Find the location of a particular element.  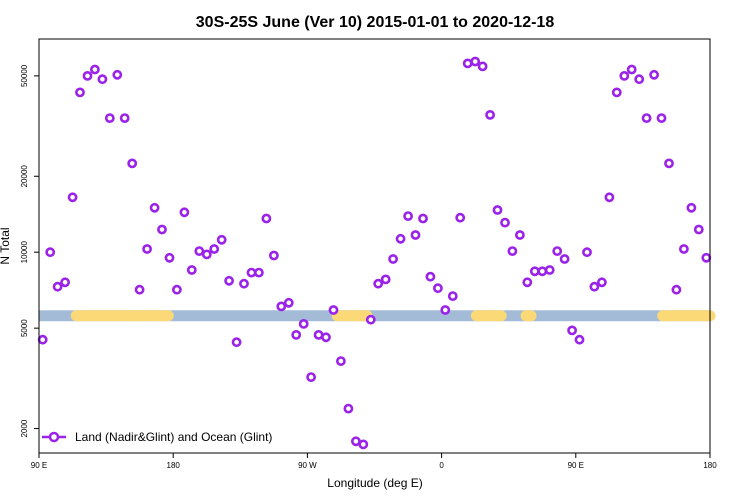

x-axis-label: Longitude (deg E) is located at coordinates (374, 483).